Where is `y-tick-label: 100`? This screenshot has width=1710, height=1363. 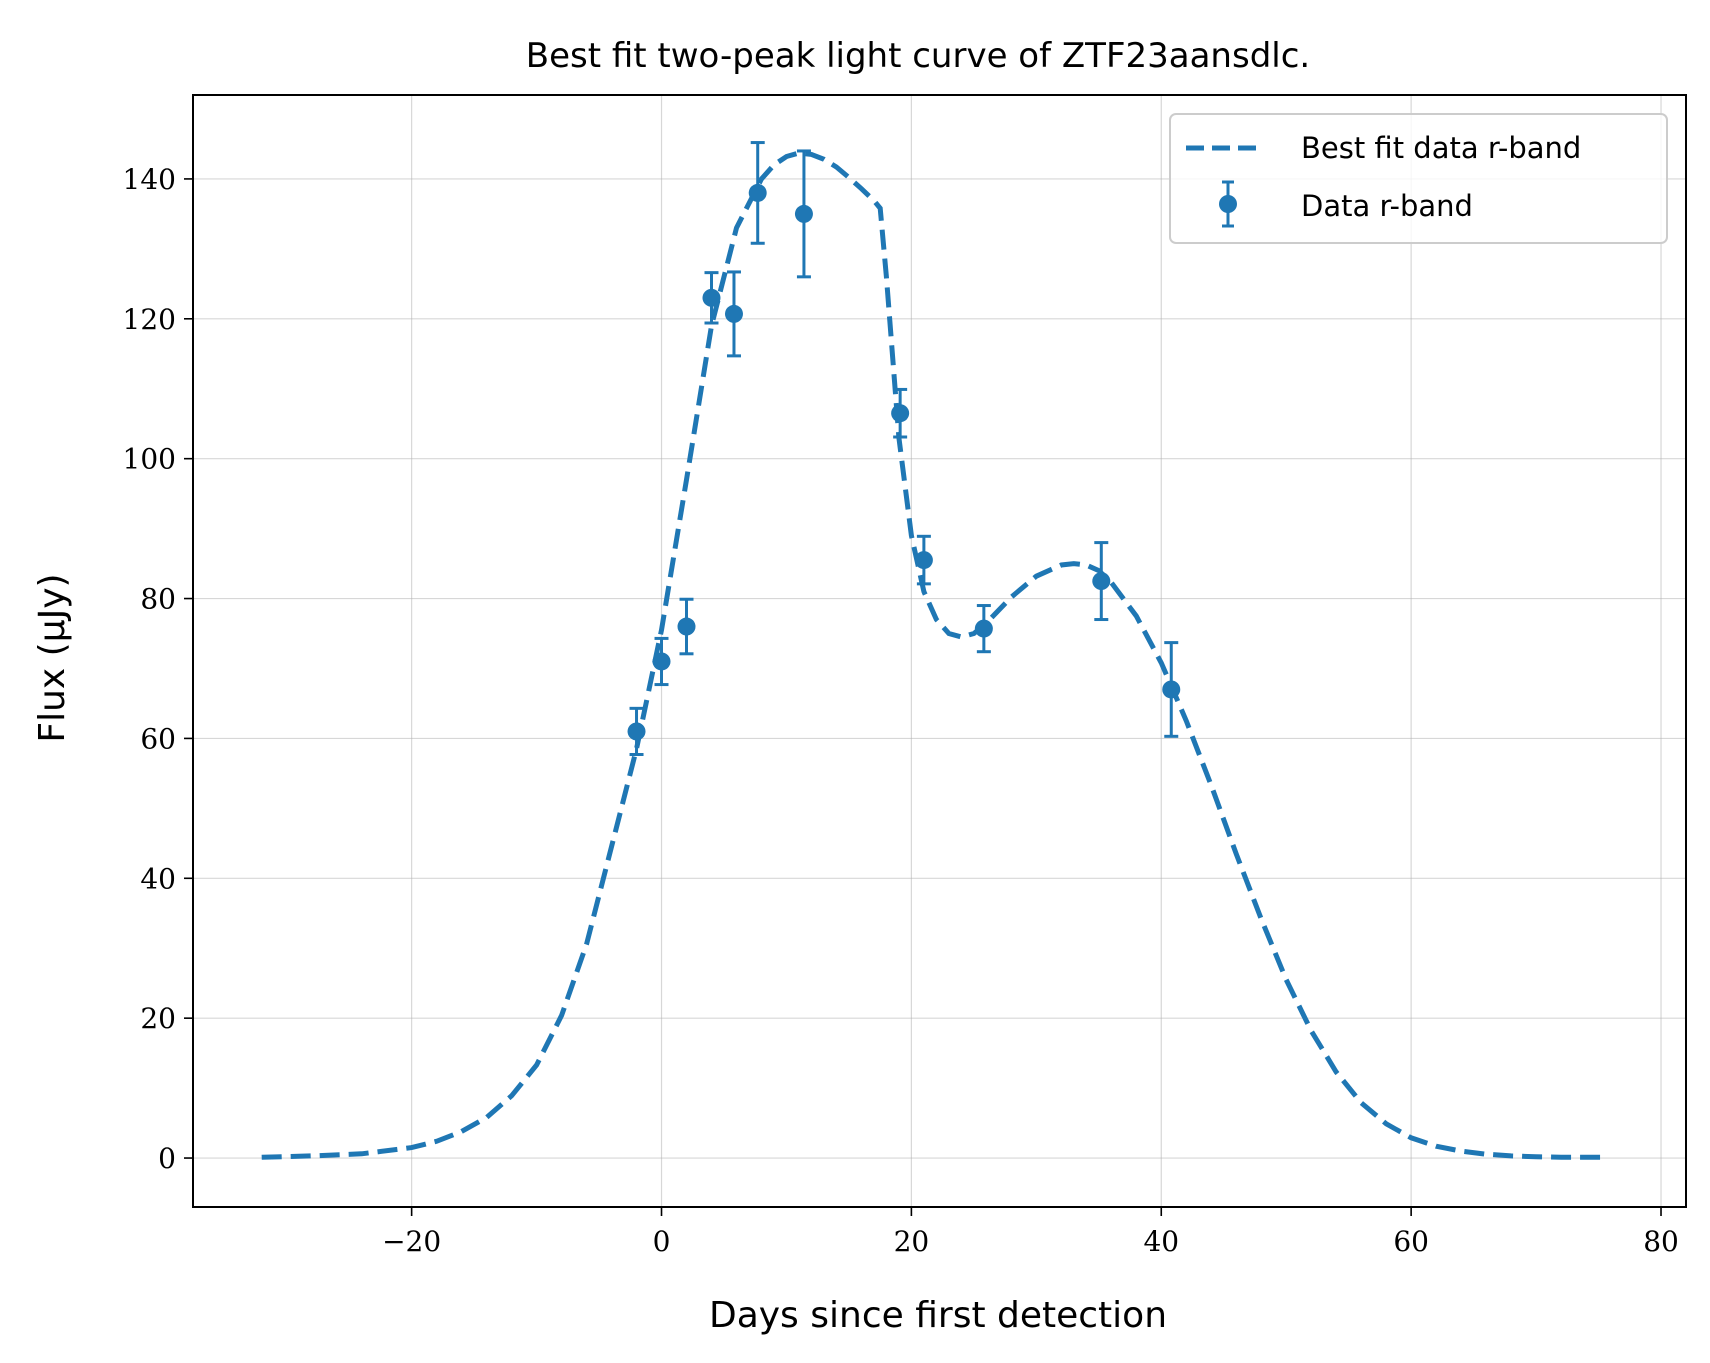 y-tick-label: 100 is located at coordinates (149, 459).